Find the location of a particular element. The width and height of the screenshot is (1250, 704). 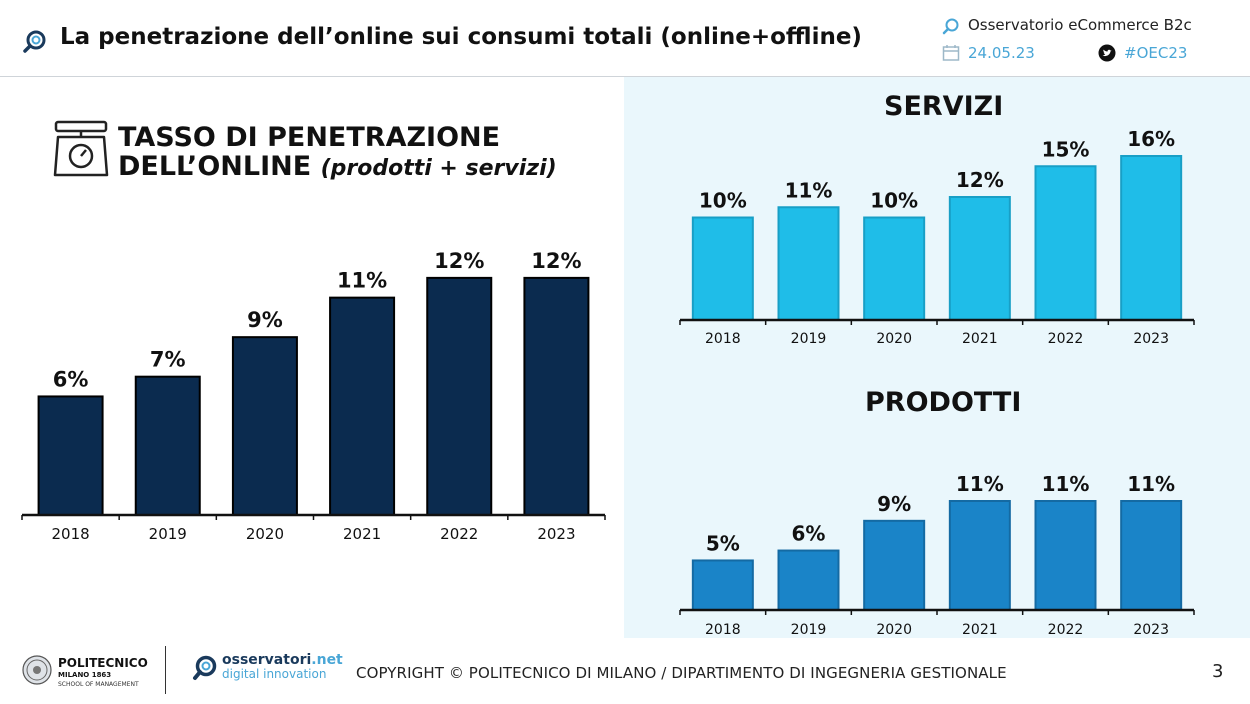

scale-icon is located at coordinates (81, 148).